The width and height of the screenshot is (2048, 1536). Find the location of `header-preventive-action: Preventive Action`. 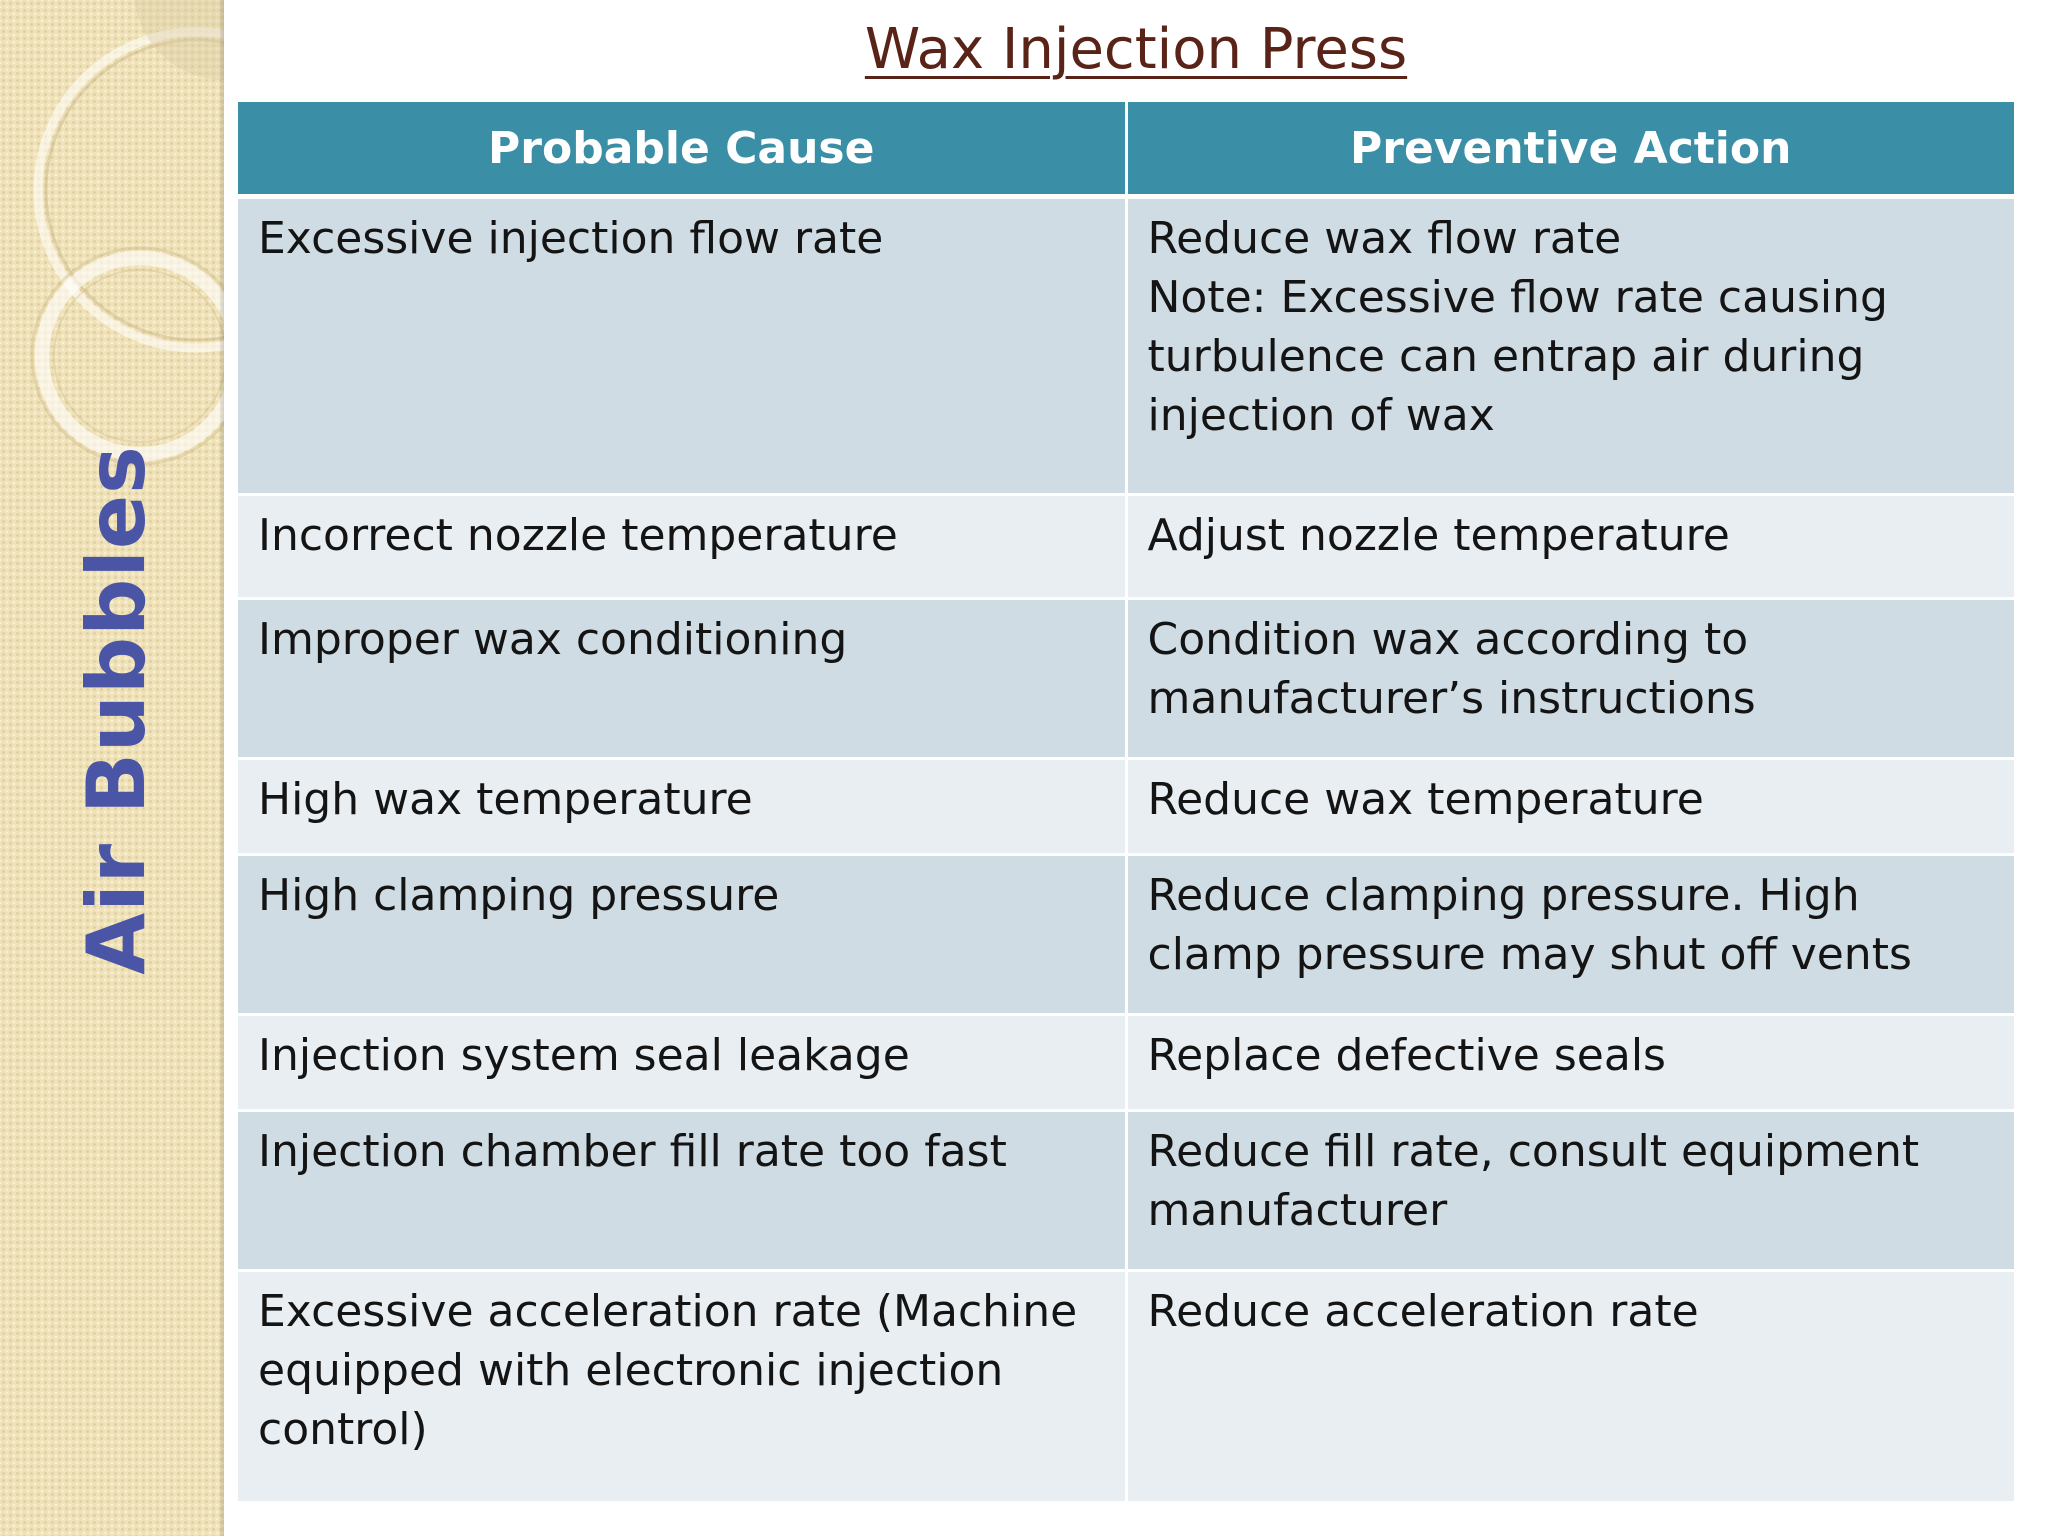

header-preventive-action: Preventive Action is located at coordinates (1570, 150).